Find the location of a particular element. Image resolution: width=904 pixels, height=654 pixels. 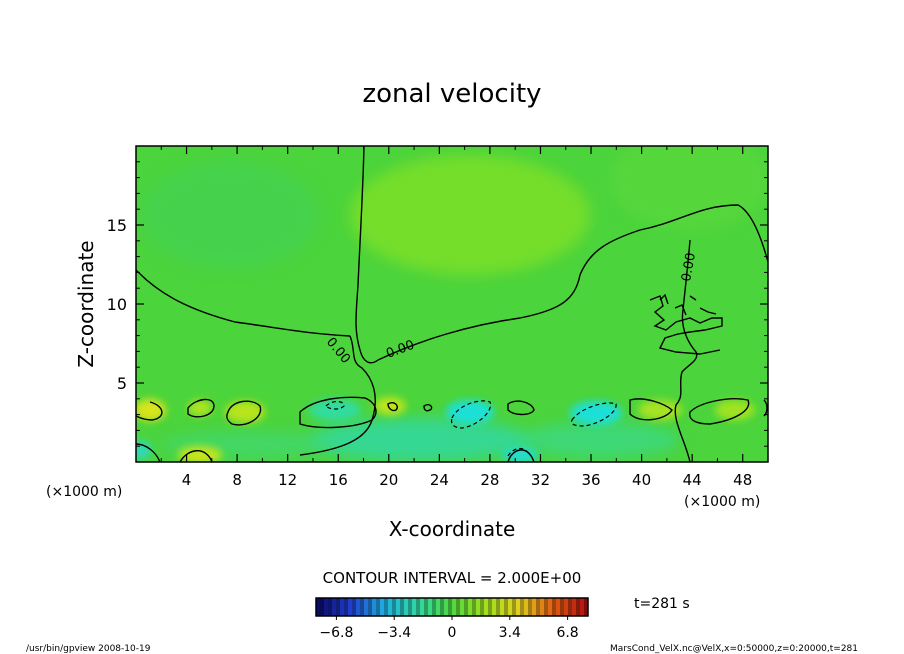

y-tick-label: 5 is located at coordinates (122, 383).